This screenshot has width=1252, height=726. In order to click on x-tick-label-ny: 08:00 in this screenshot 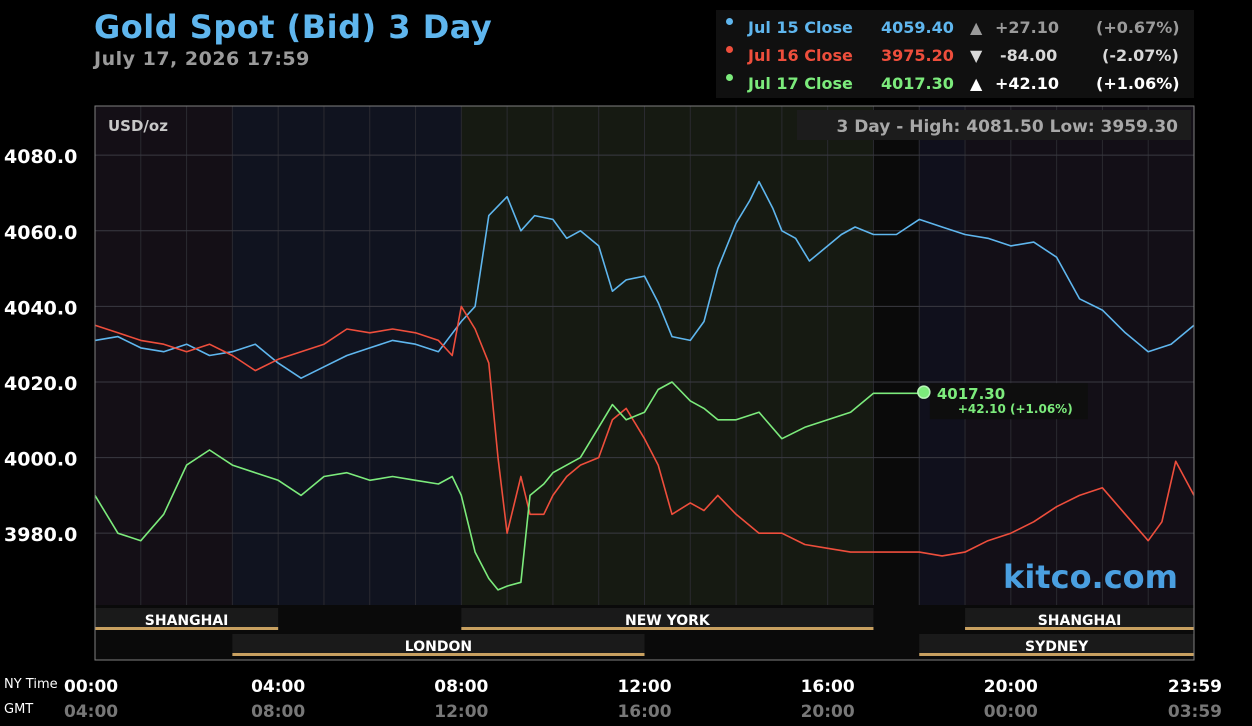, I will do `click(461, 687)`.